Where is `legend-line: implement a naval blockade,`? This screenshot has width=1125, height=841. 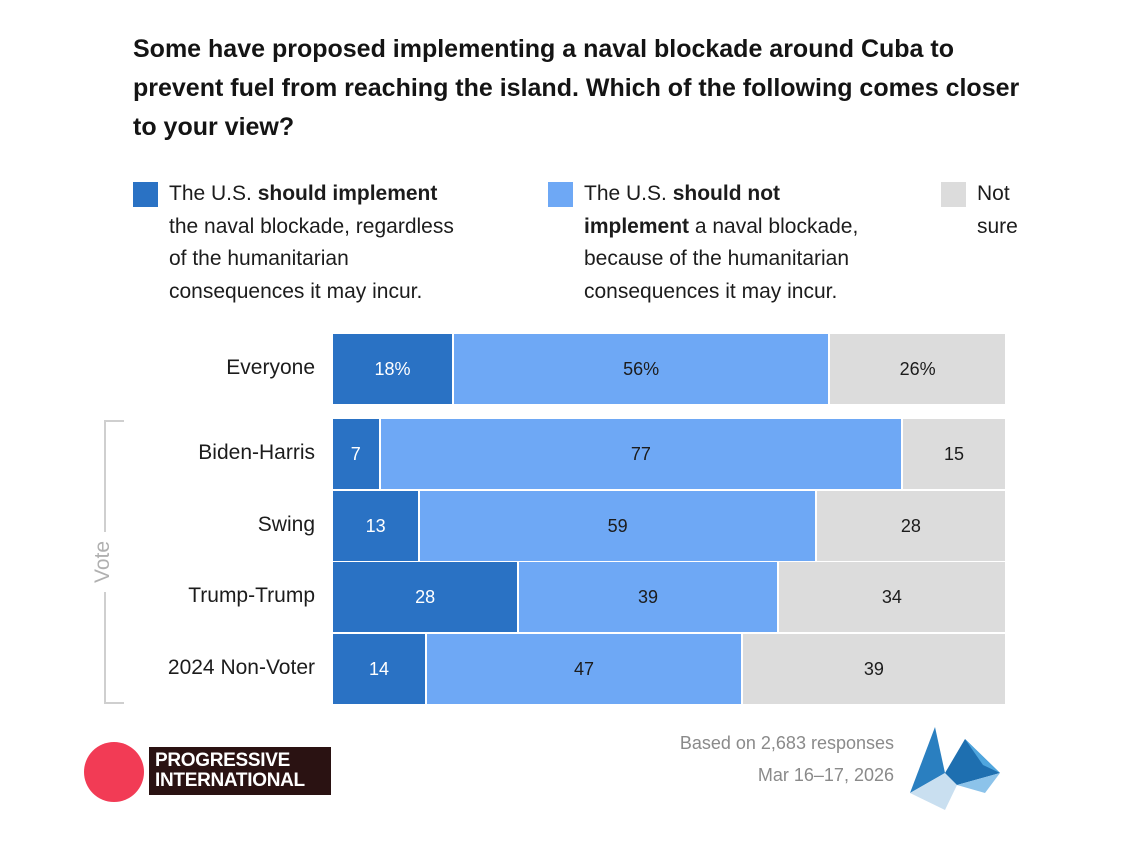
legend-line: implement a naval blockade, is located at coordinates (764, 227).